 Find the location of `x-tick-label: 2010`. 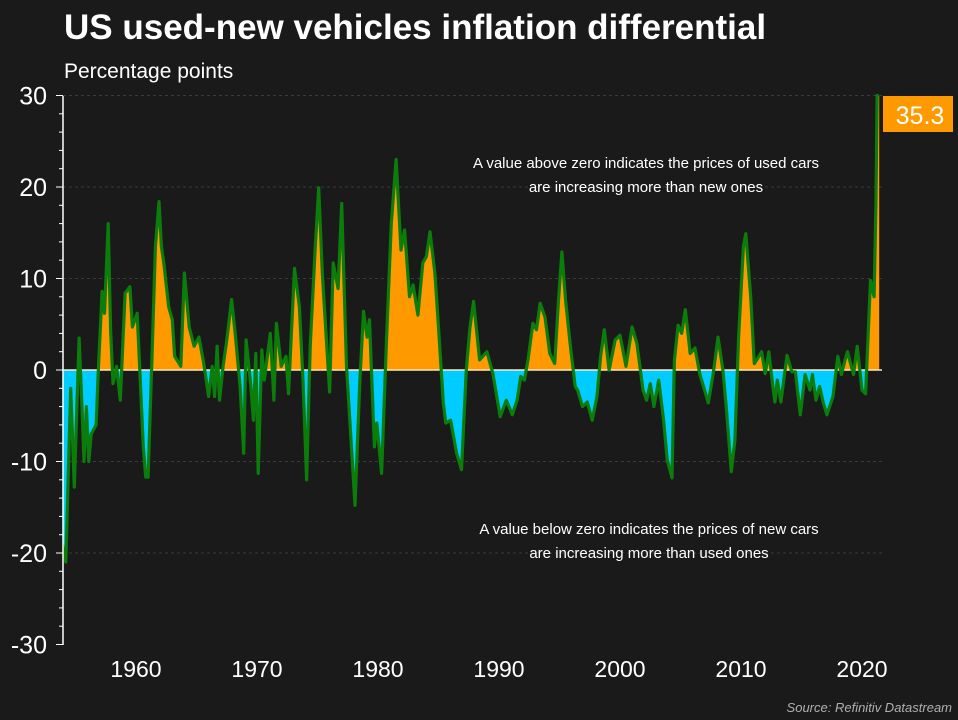

x-tick-label: 2010 is located at coordinates (740, 669).